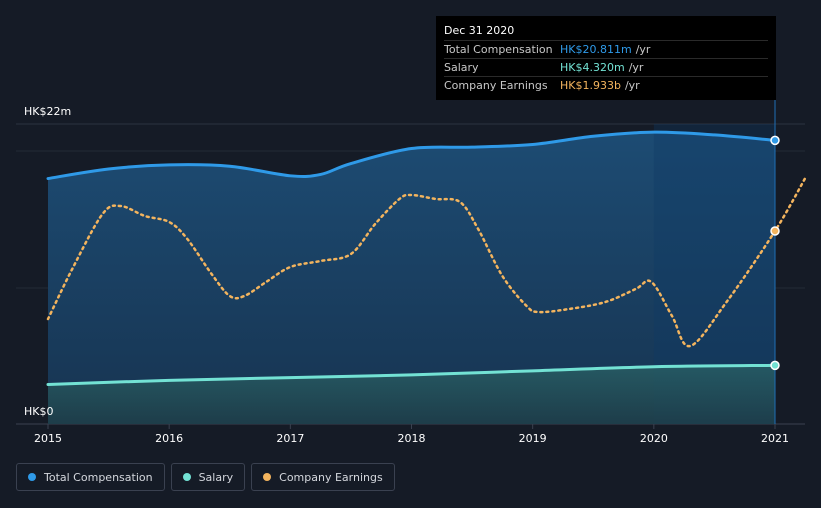 The width and height of the screenshot is (821, 508). Describe the element at coordinates (479, 30) in the screenshot. I see `tooltip-date: Dec 31 2020` at that location.